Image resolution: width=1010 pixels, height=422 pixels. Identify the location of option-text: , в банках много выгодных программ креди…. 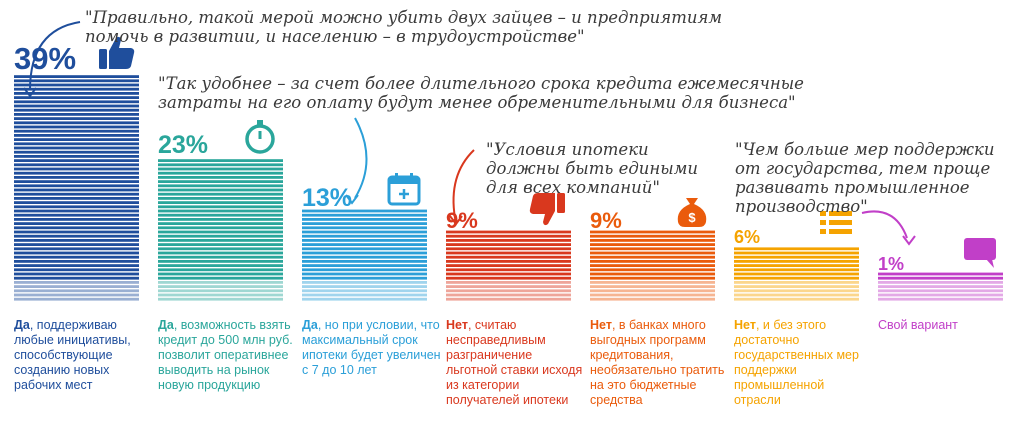
(657, 362).